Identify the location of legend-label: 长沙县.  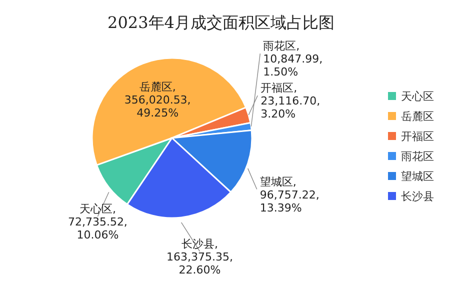
(417, 196).